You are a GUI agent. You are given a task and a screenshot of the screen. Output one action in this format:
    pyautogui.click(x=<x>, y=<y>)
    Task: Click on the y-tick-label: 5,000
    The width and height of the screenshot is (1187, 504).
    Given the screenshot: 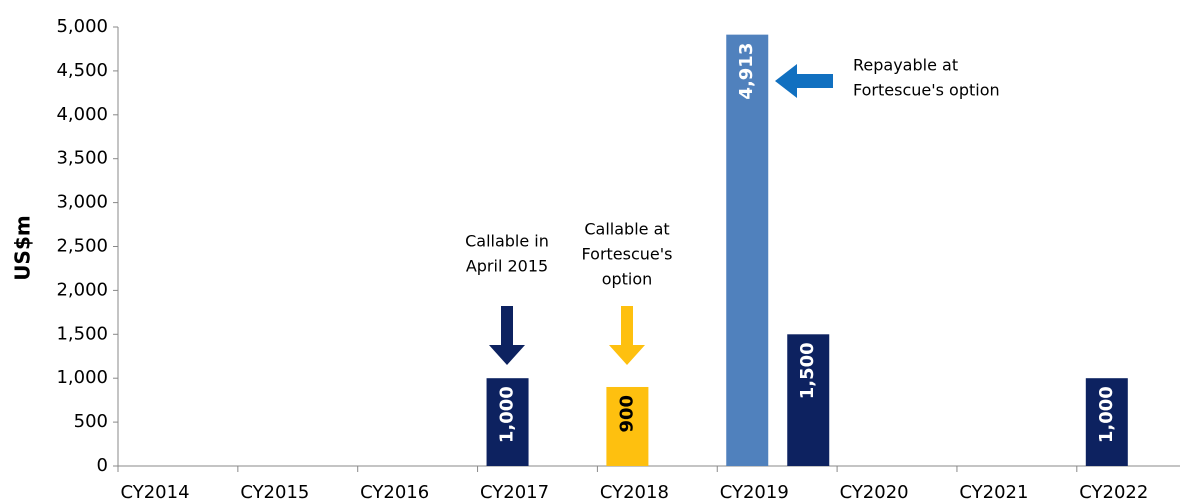 What is the action you would take?
    pyautogui.click(x=82, y=26)
    